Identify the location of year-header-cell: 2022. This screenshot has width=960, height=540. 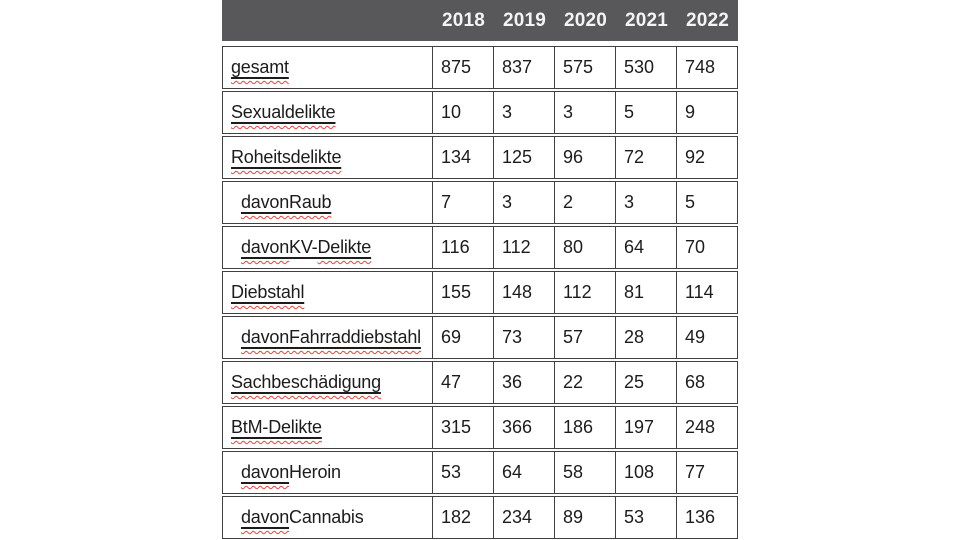
(707, 20).